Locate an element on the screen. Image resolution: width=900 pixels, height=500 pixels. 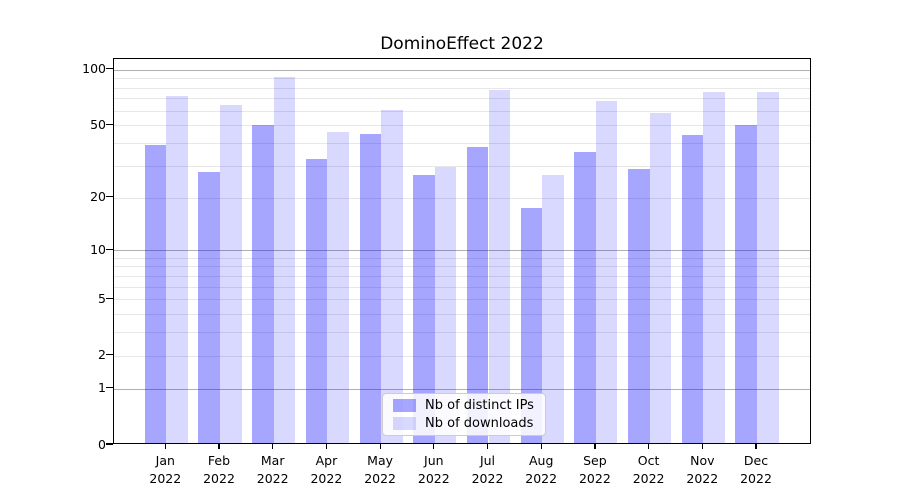
chart-title: DominoEffect 2022 is located at coordinates (462, 44).